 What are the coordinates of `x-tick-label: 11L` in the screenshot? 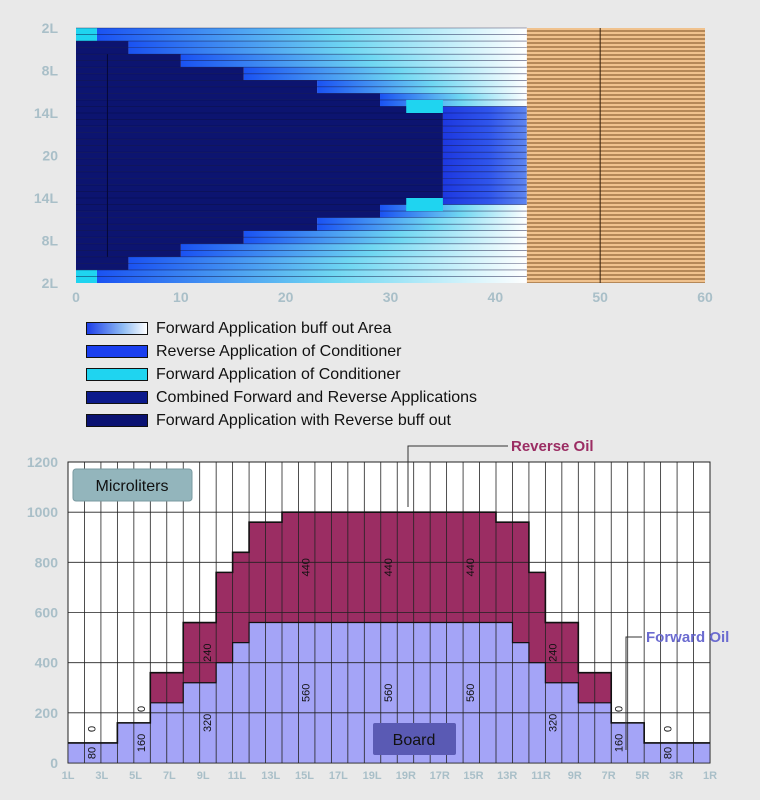 It's located at (237, 776).